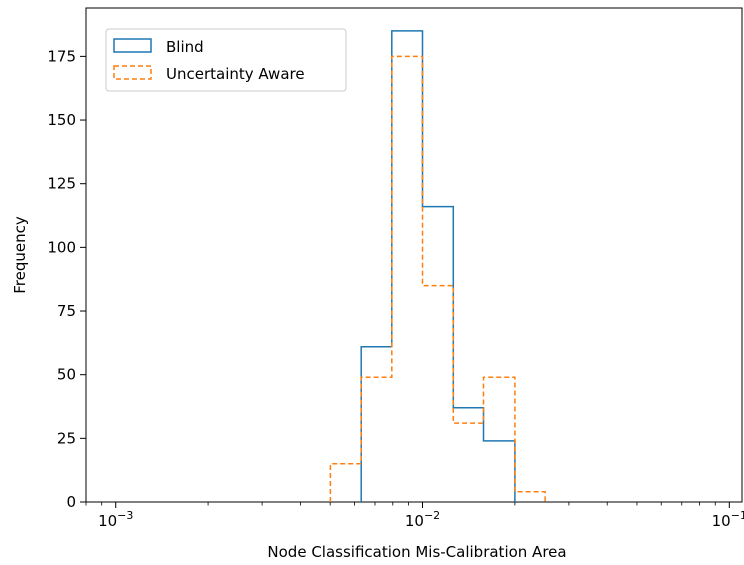 The height and width of the screenshot is (565, 744). What do you see at coordinates (416, 552) in the screenshot?
I see `x-axis-label: Node Classification Mis-Calibration Area` at bounding box center [416, 552].